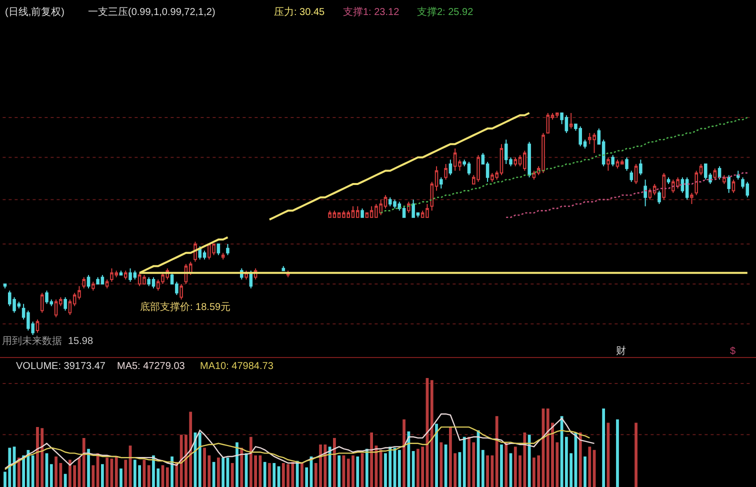 The height and width of the screenshot is (487, 756). Describe the element at coordinates (34, 12) in the screenshot. I see `chart-title: (日线,前复权)` at that location.